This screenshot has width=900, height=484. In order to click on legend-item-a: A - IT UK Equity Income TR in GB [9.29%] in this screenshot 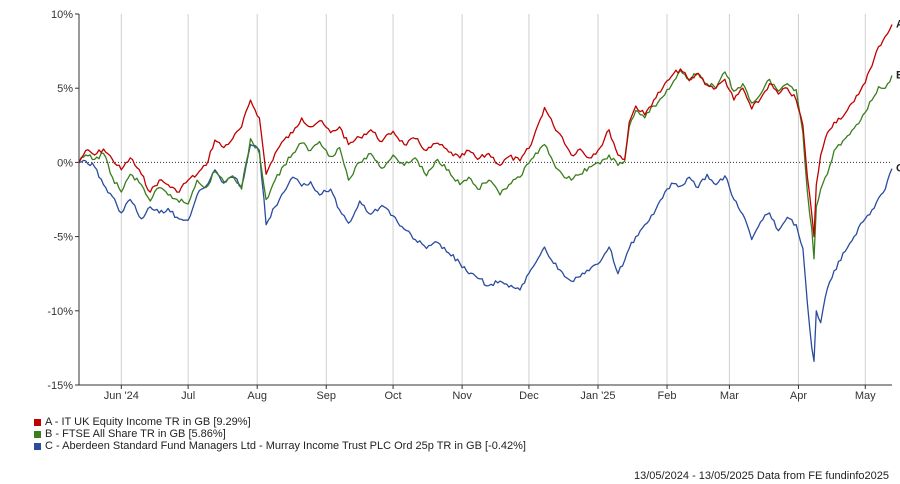, I will do `click(280, 422)`.